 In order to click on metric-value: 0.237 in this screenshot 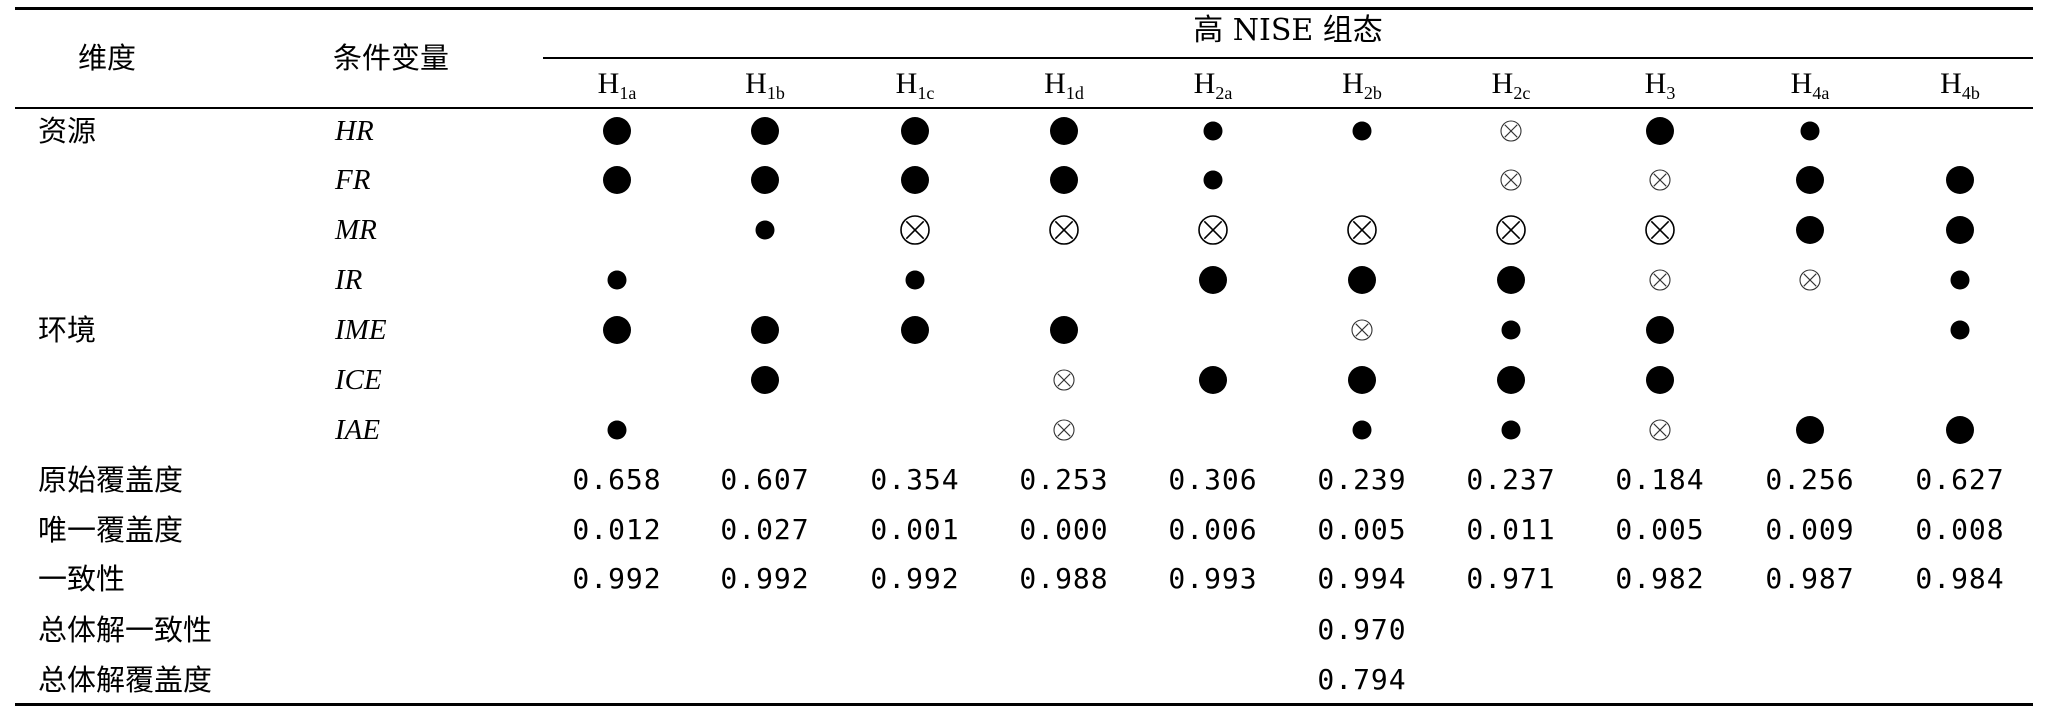, I will do `click(1511, 479)`.